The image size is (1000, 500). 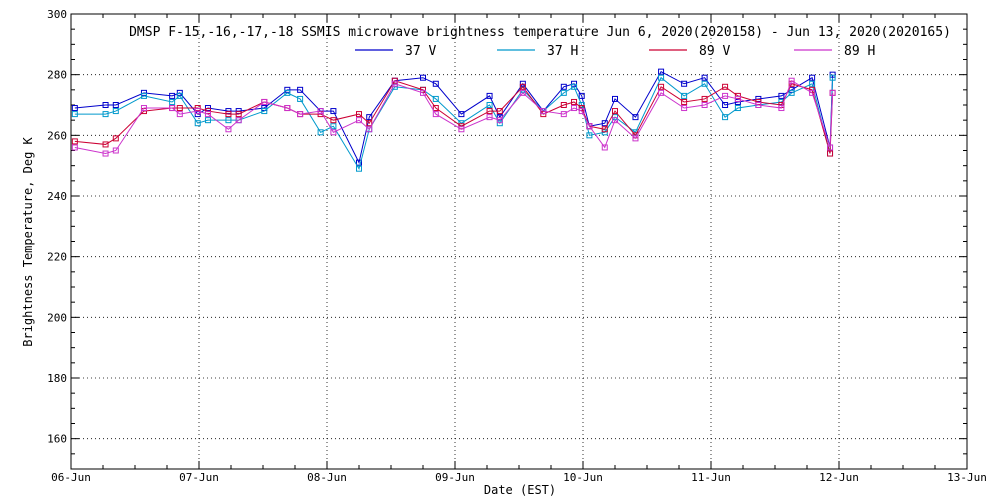 I want to click on x-tick-label: 13-Jun, so click(x=967, y=477).